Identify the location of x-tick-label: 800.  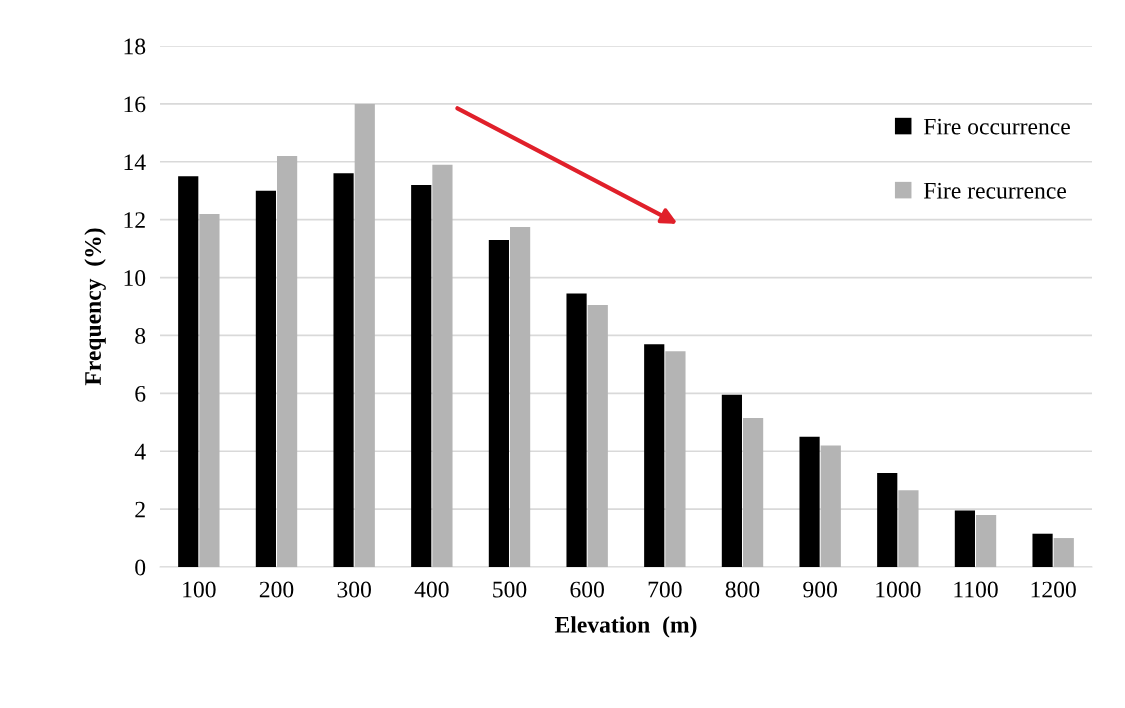
(742, 589).